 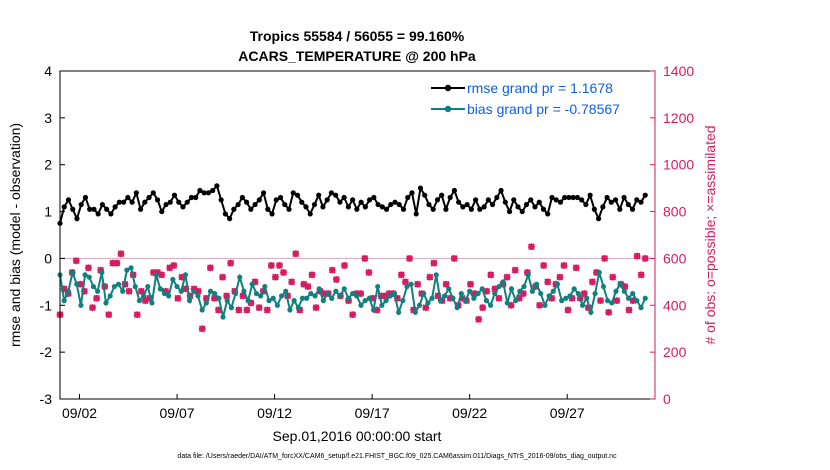 What do you see at coordinates (372, 413) in the screenshot?
I see `x-tick-label: 09/17` at bounding box center [372, 413].